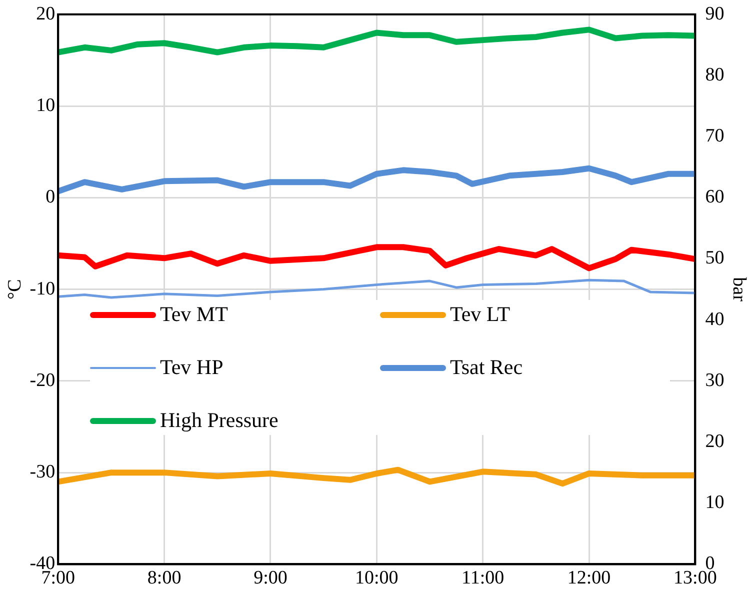  Describe the element at coordinates (714, 503) in the screenshot. I see `y2-tick-label: 10` at that location.